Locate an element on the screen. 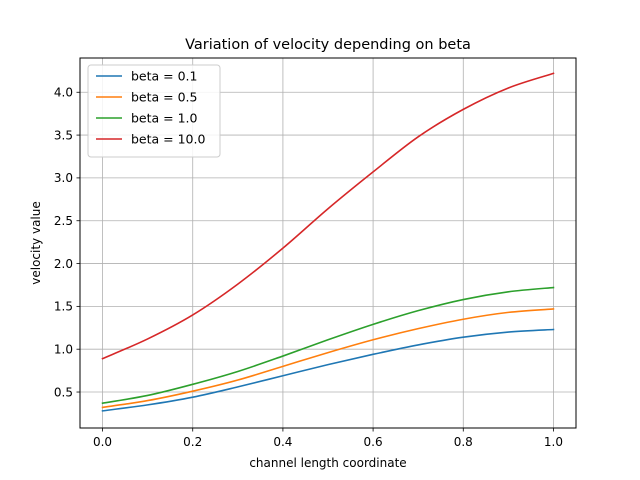  legend-label-1: beta = 0.1 is located at coordinates (164, 76).